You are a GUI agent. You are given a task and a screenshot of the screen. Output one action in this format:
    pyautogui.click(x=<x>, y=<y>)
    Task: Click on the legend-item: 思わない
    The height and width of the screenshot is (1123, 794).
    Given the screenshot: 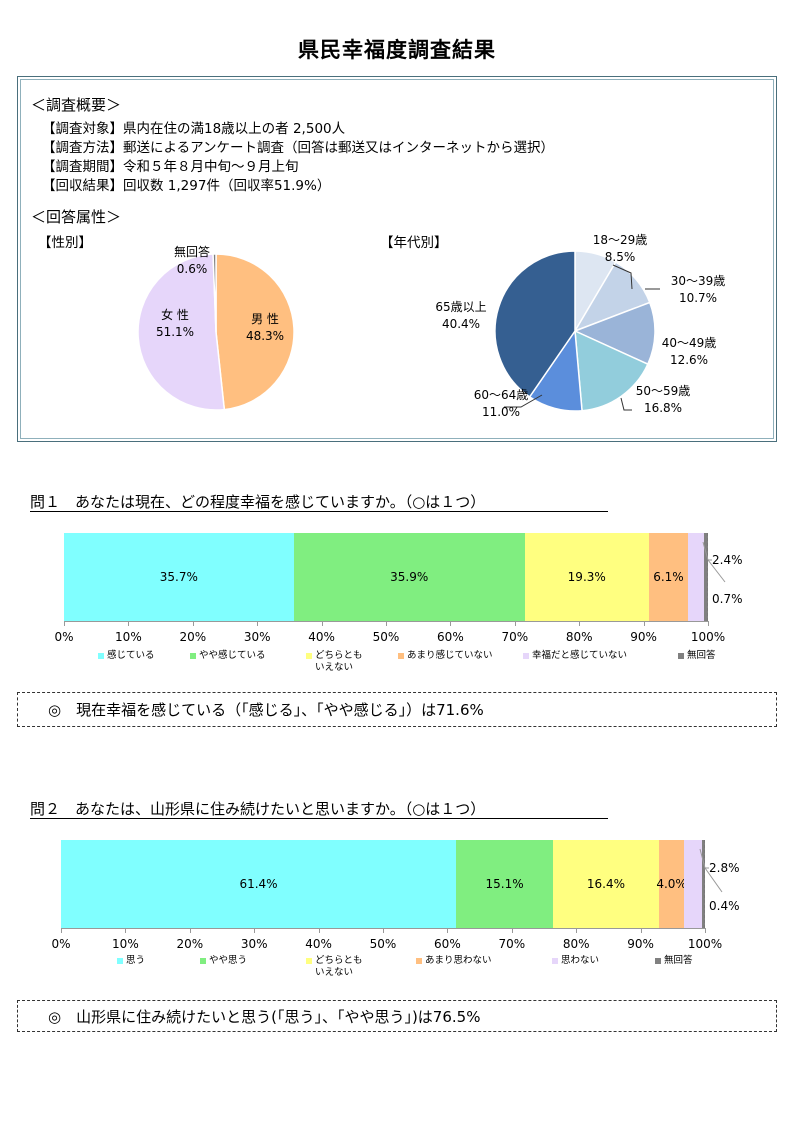 What is the action you would take?
    pyautogui.click(x=575, y=961)
    